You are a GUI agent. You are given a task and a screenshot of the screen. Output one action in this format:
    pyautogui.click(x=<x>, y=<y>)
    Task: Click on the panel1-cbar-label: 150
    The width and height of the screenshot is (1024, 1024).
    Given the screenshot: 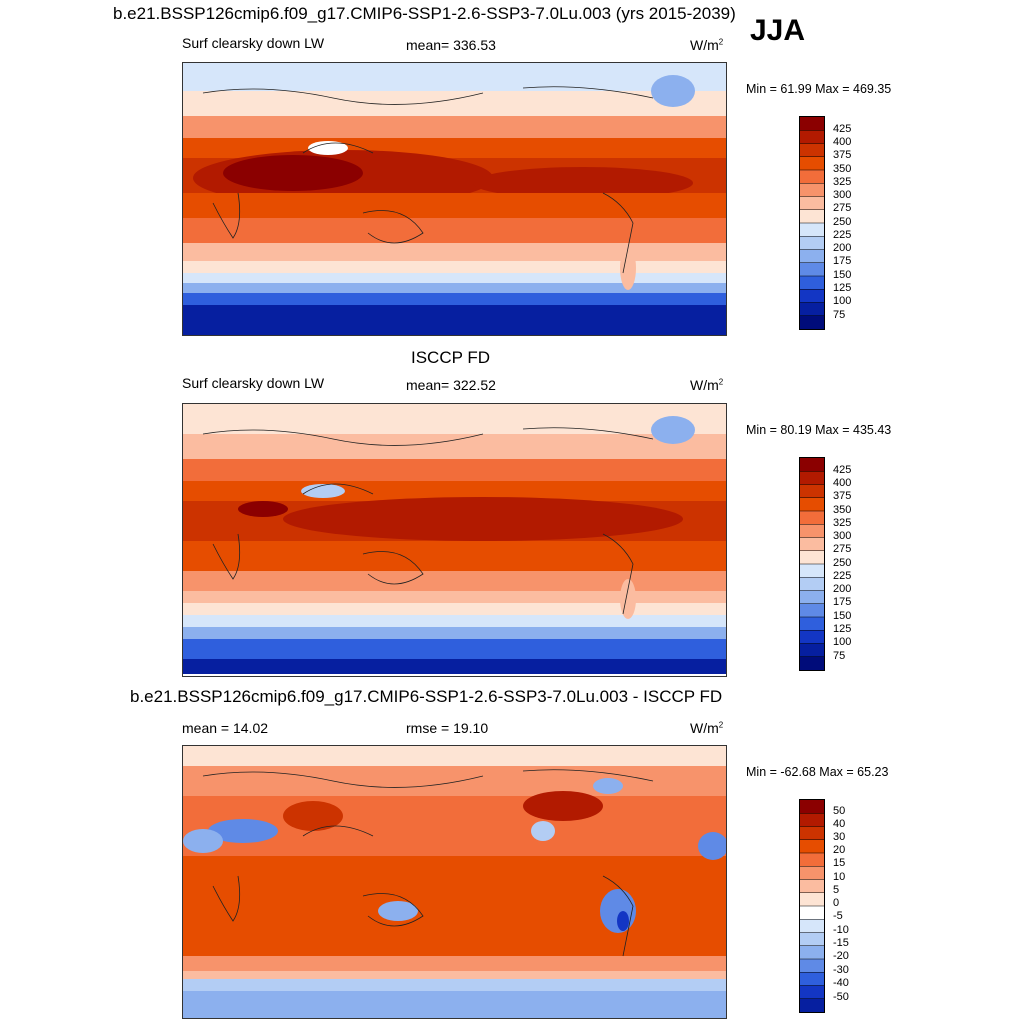 What is the action you would take?
    pyautogui.click(x=842, y=275)
    